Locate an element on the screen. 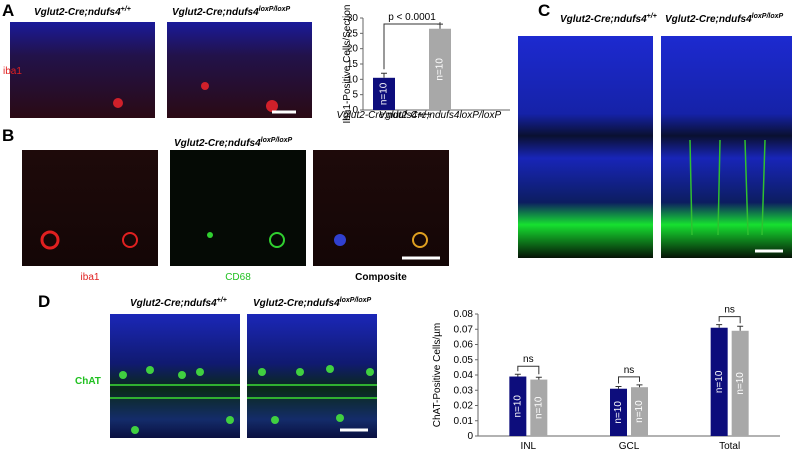 Image resolution: width=793 pixels, height=461 pixels. x-tick-label: Vglut2-Cre;ndufs4loxP/loxP is located at coordinates (440, 115).